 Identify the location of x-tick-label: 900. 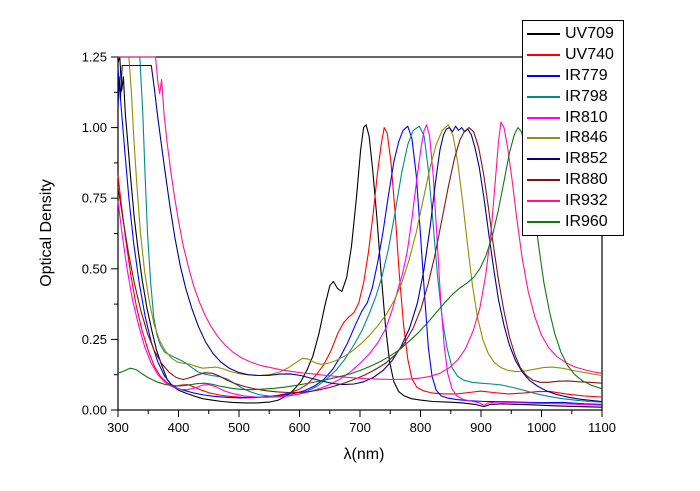
(481, 427).